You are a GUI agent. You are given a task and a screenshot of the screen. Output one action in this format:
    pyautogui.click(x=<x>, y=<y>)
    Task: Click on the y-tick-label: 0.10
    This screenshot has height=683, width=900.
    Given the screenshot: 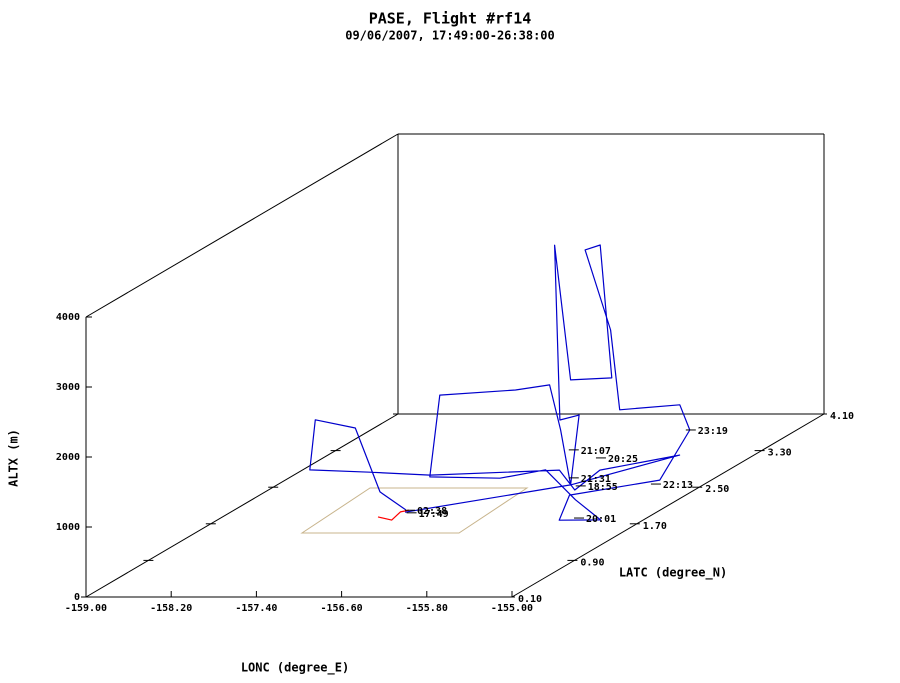 What is the action you would take?
    pyautogui.click(x=530, y=599)
    